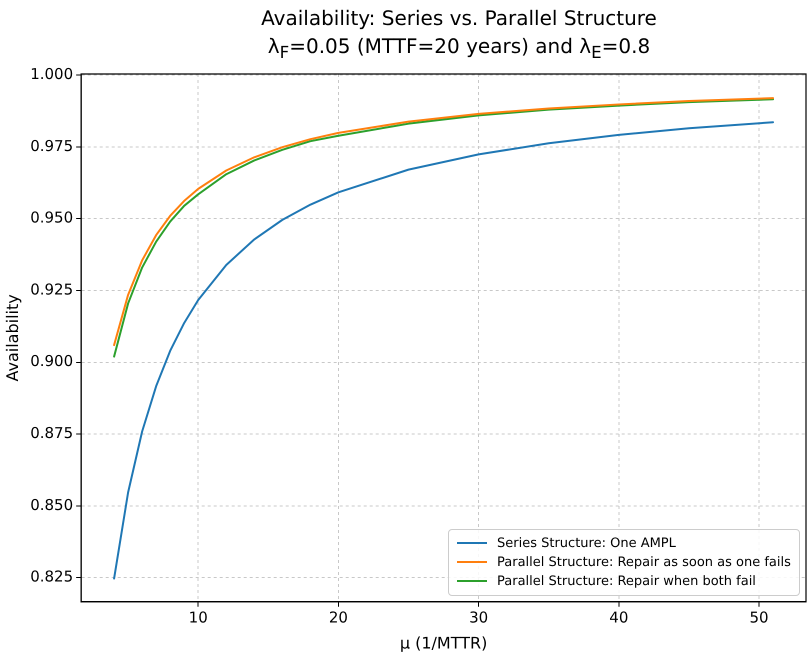 The width and height of the screenshot is (808, 664). What do you see at coordinates (52, 361) in the screenshot?
I see `y-tick-label: 0.900` at bounding box center [52, 361].